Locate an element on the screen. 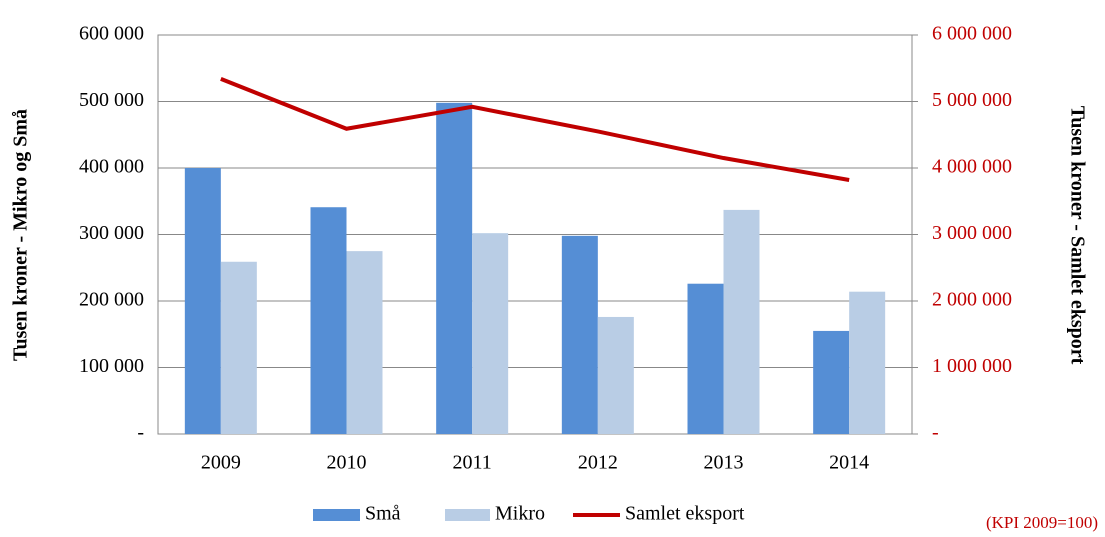 The image size is (1105, 537). y-axis-label: Tusen kroner - Mikro og Små is located at coordinates (21, 235).